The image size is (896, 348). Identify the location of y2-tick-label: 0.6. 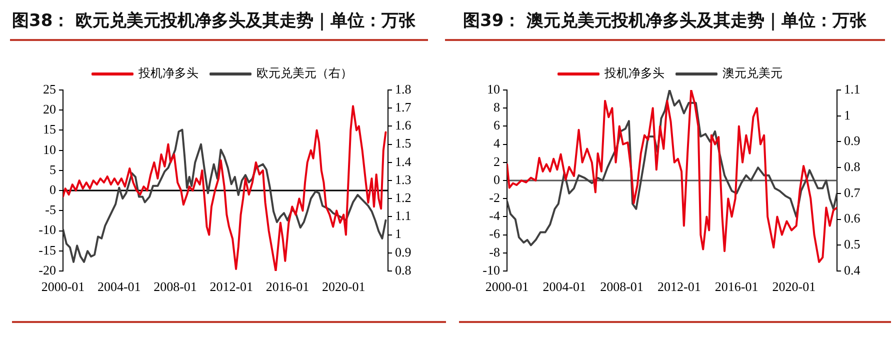
(852, 218).